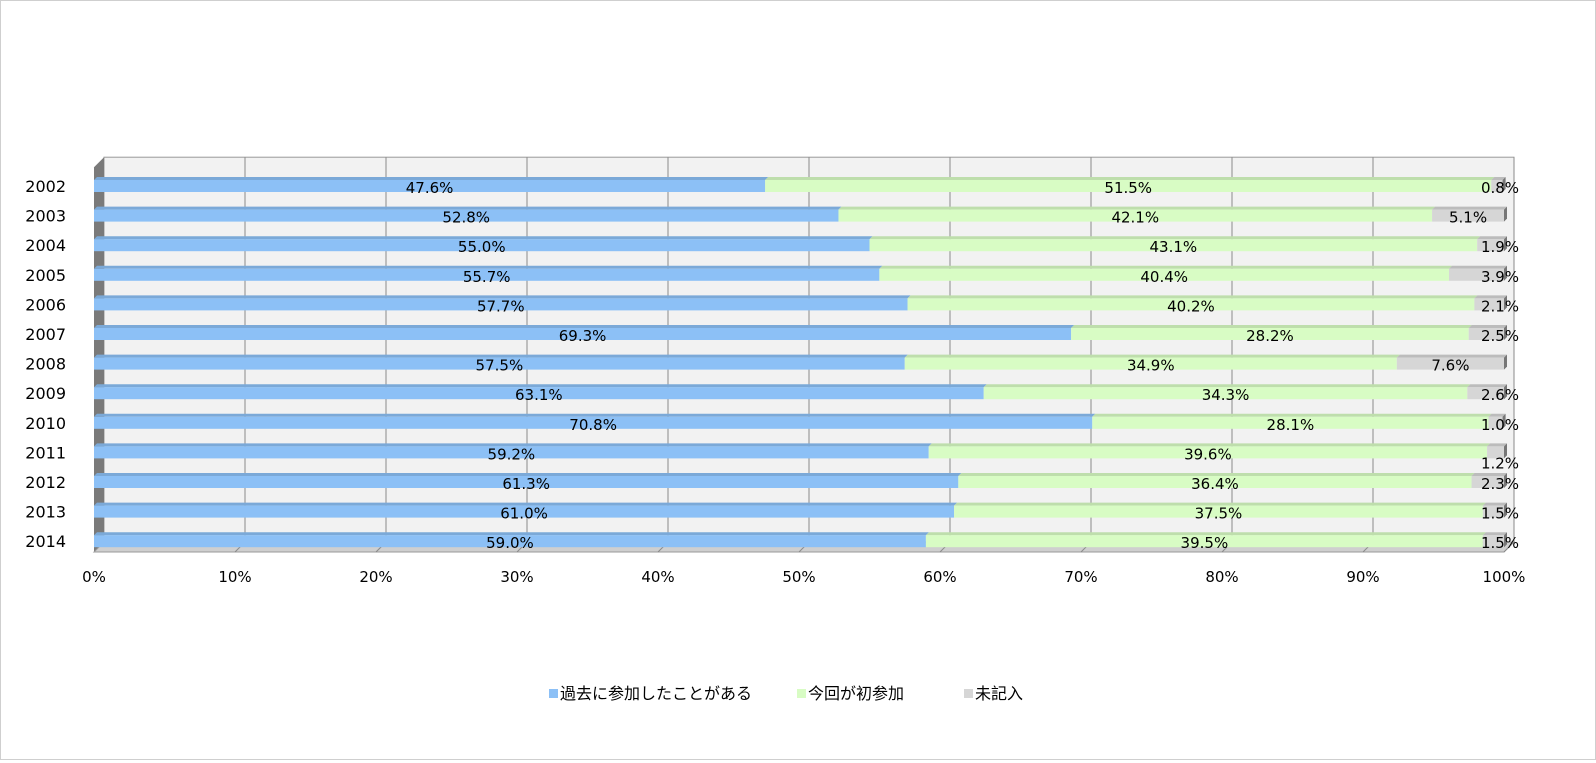 This screenshot has width=1596, height=763. I want to click on data-label: 2.1%, so click(1500, 306).